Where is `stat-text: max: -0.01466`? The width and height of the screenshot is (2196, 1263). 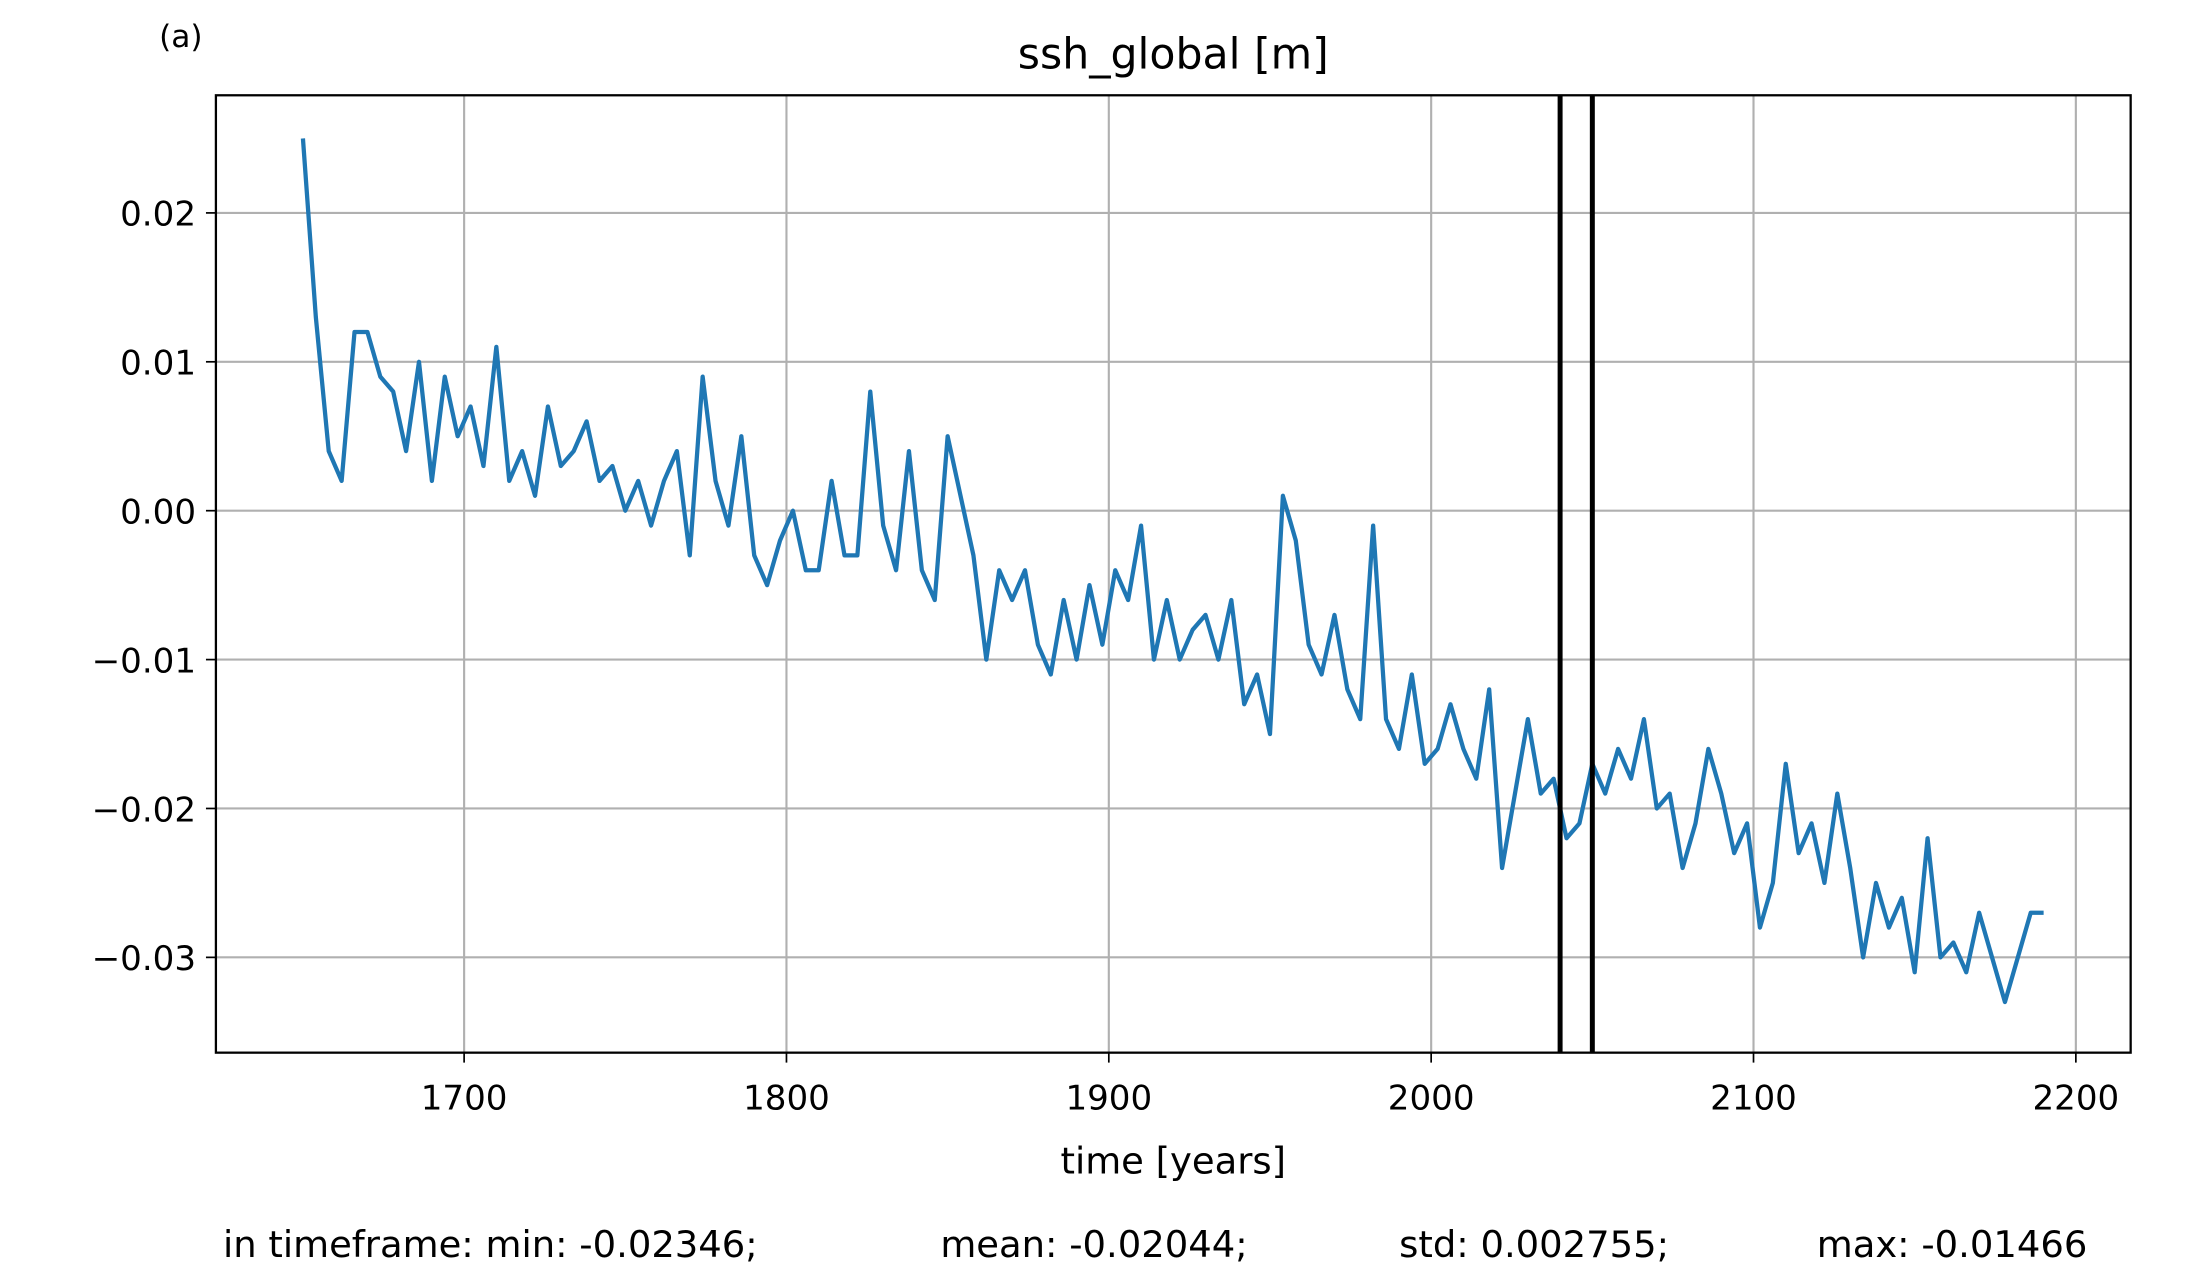
stat-text: max: -0.01466 is located at coordinates (1952, 1243).